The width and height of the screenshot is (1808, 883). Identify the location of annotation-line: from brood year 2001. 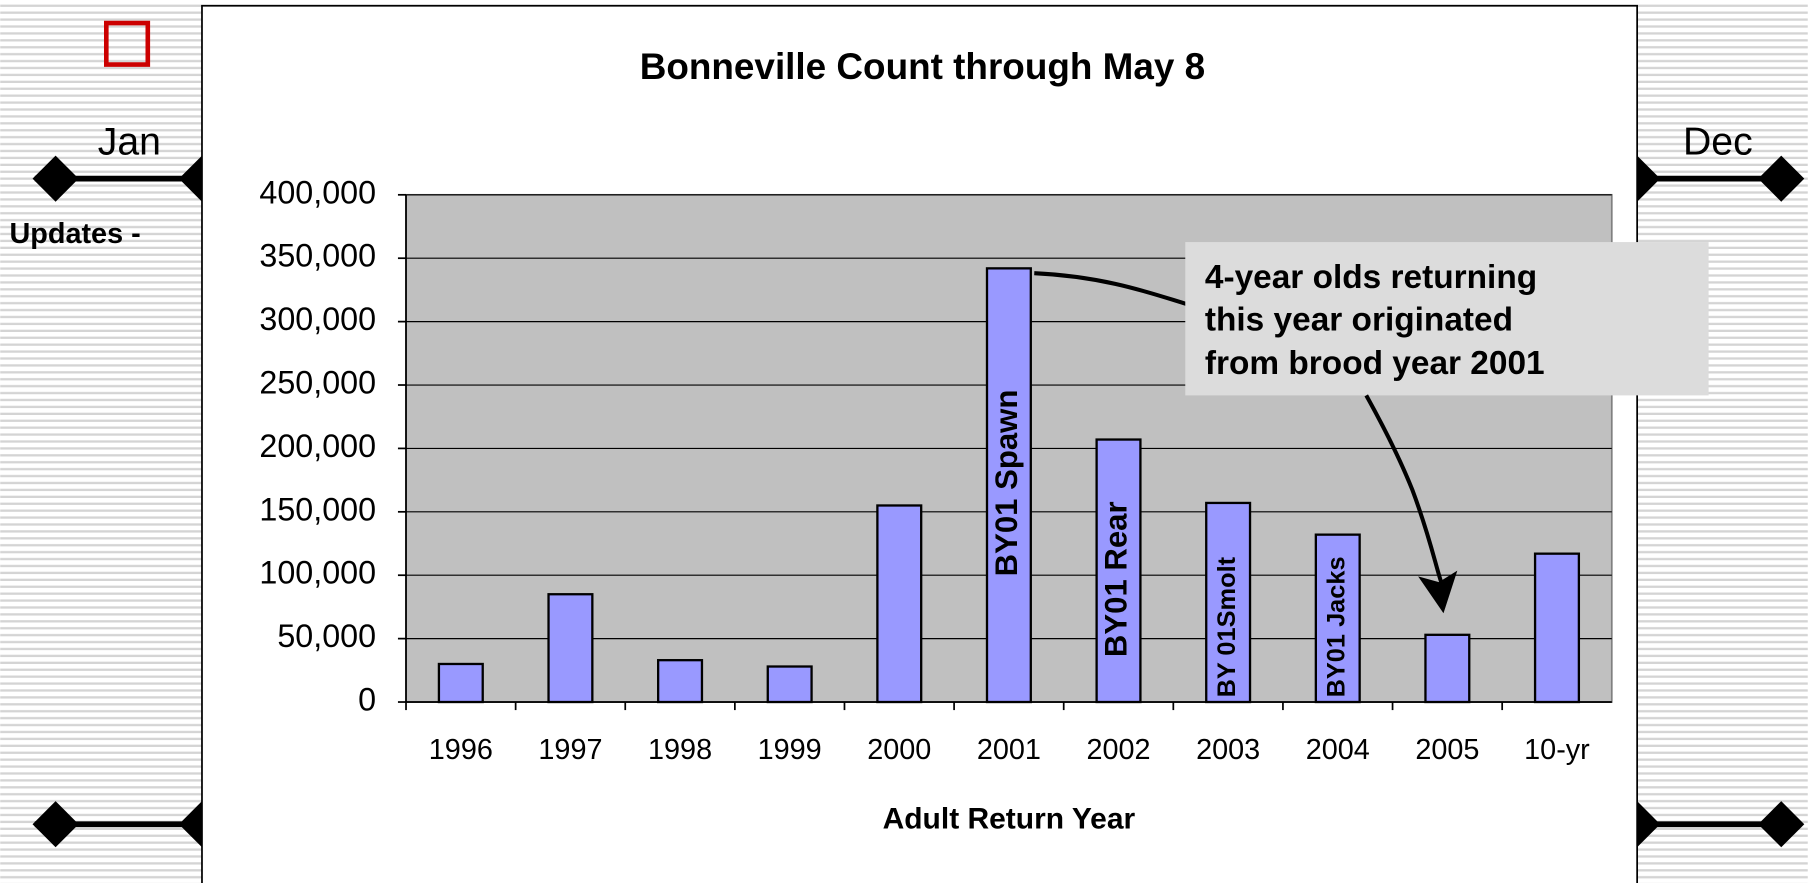
(1375, 363).